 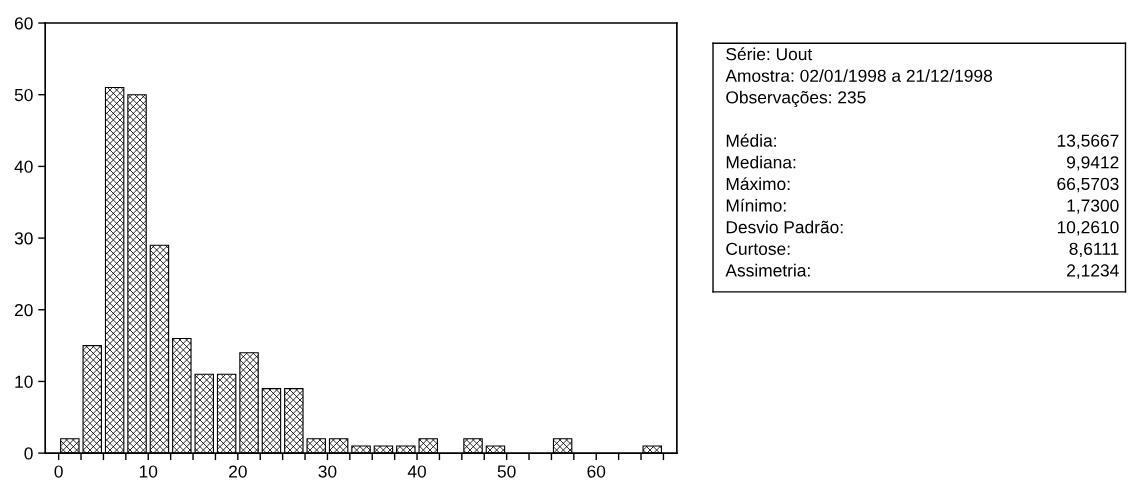 I want to click on y-tick-label: 20, so click(x=23, y=310).